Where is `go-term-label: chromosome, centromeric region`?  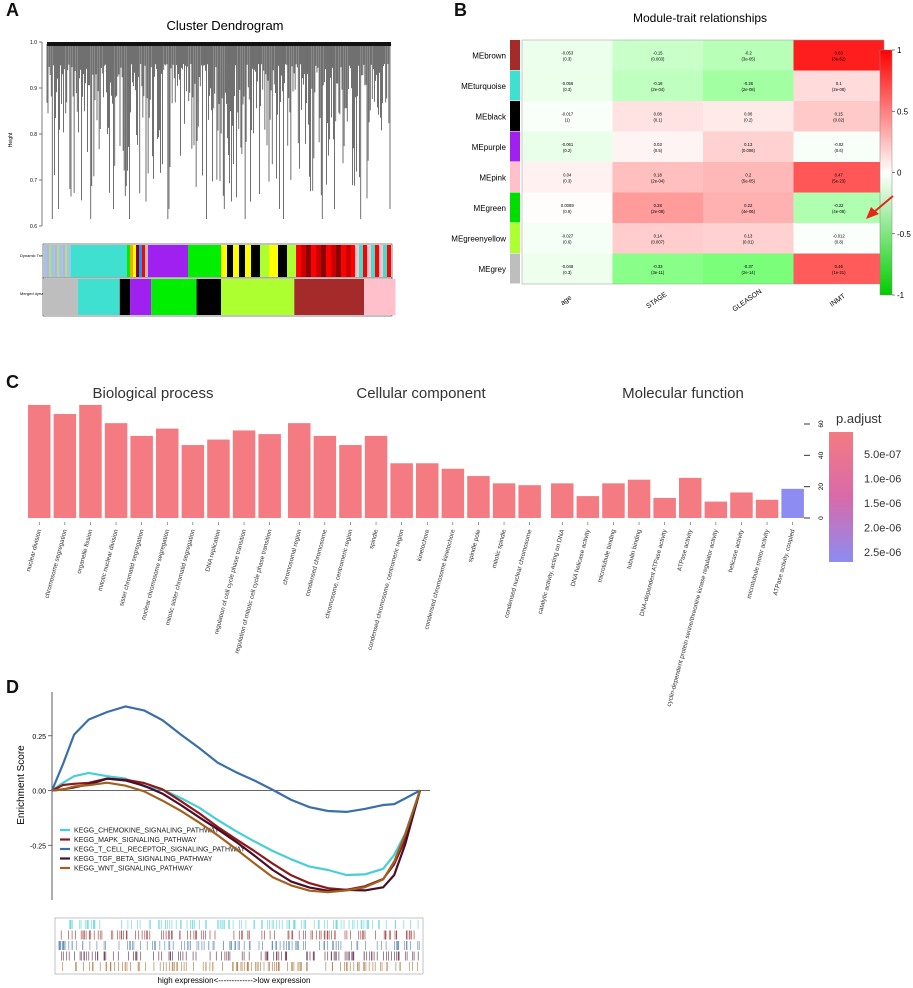 go-term-label: chromosome, centromeric region is located at coordinates (339, 573).